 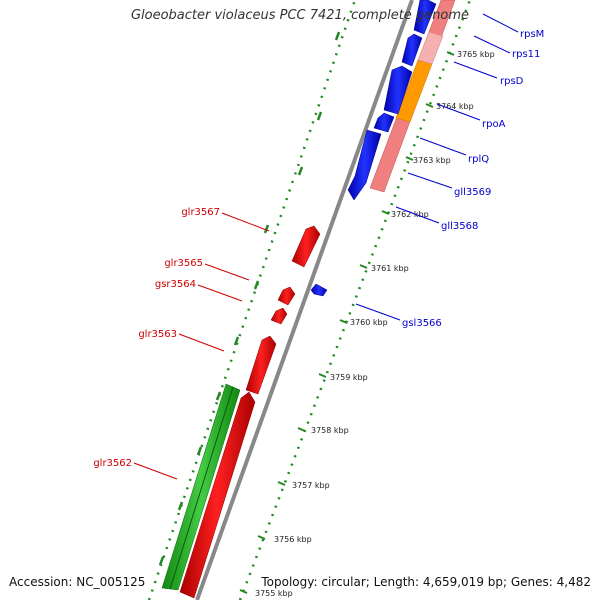 What do you see at coordinates (384, 122) in the screenshot?
I see `gene-gll3569` at bounding box center [384, 122].